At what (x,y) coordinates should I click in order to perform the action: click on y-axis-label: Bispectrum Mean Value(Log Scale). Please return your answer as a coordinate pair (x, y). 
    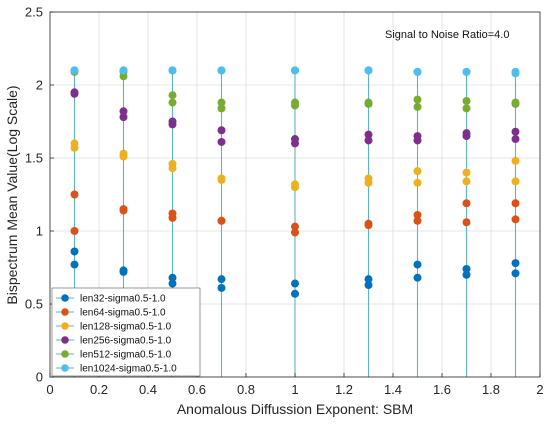
    Looking at the image, I should click on (12, 194).